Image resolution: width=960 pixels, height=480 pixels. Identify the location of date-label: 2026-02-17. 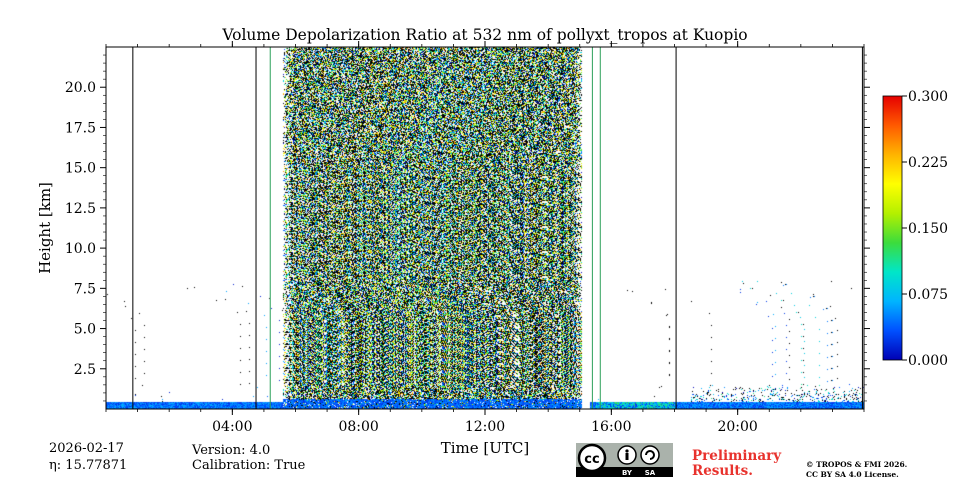
(86, 448).